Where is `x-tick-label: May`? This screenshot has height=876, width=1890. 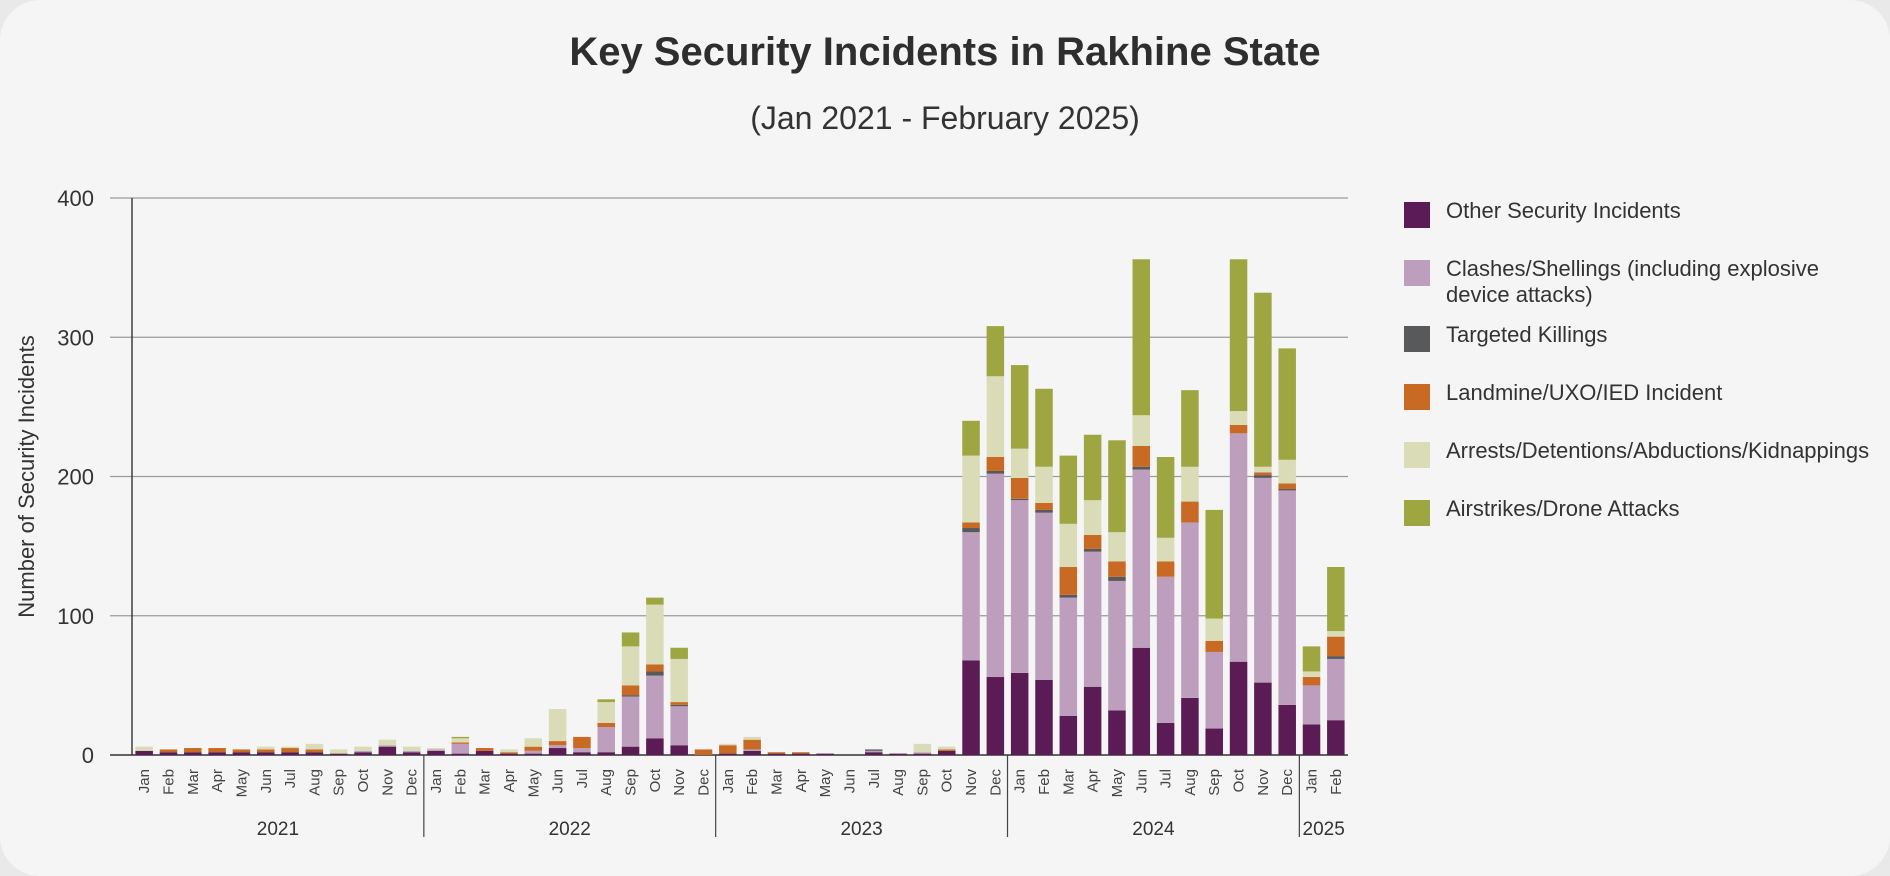
x-tick-label: May is located at coordinates (1117, 783).